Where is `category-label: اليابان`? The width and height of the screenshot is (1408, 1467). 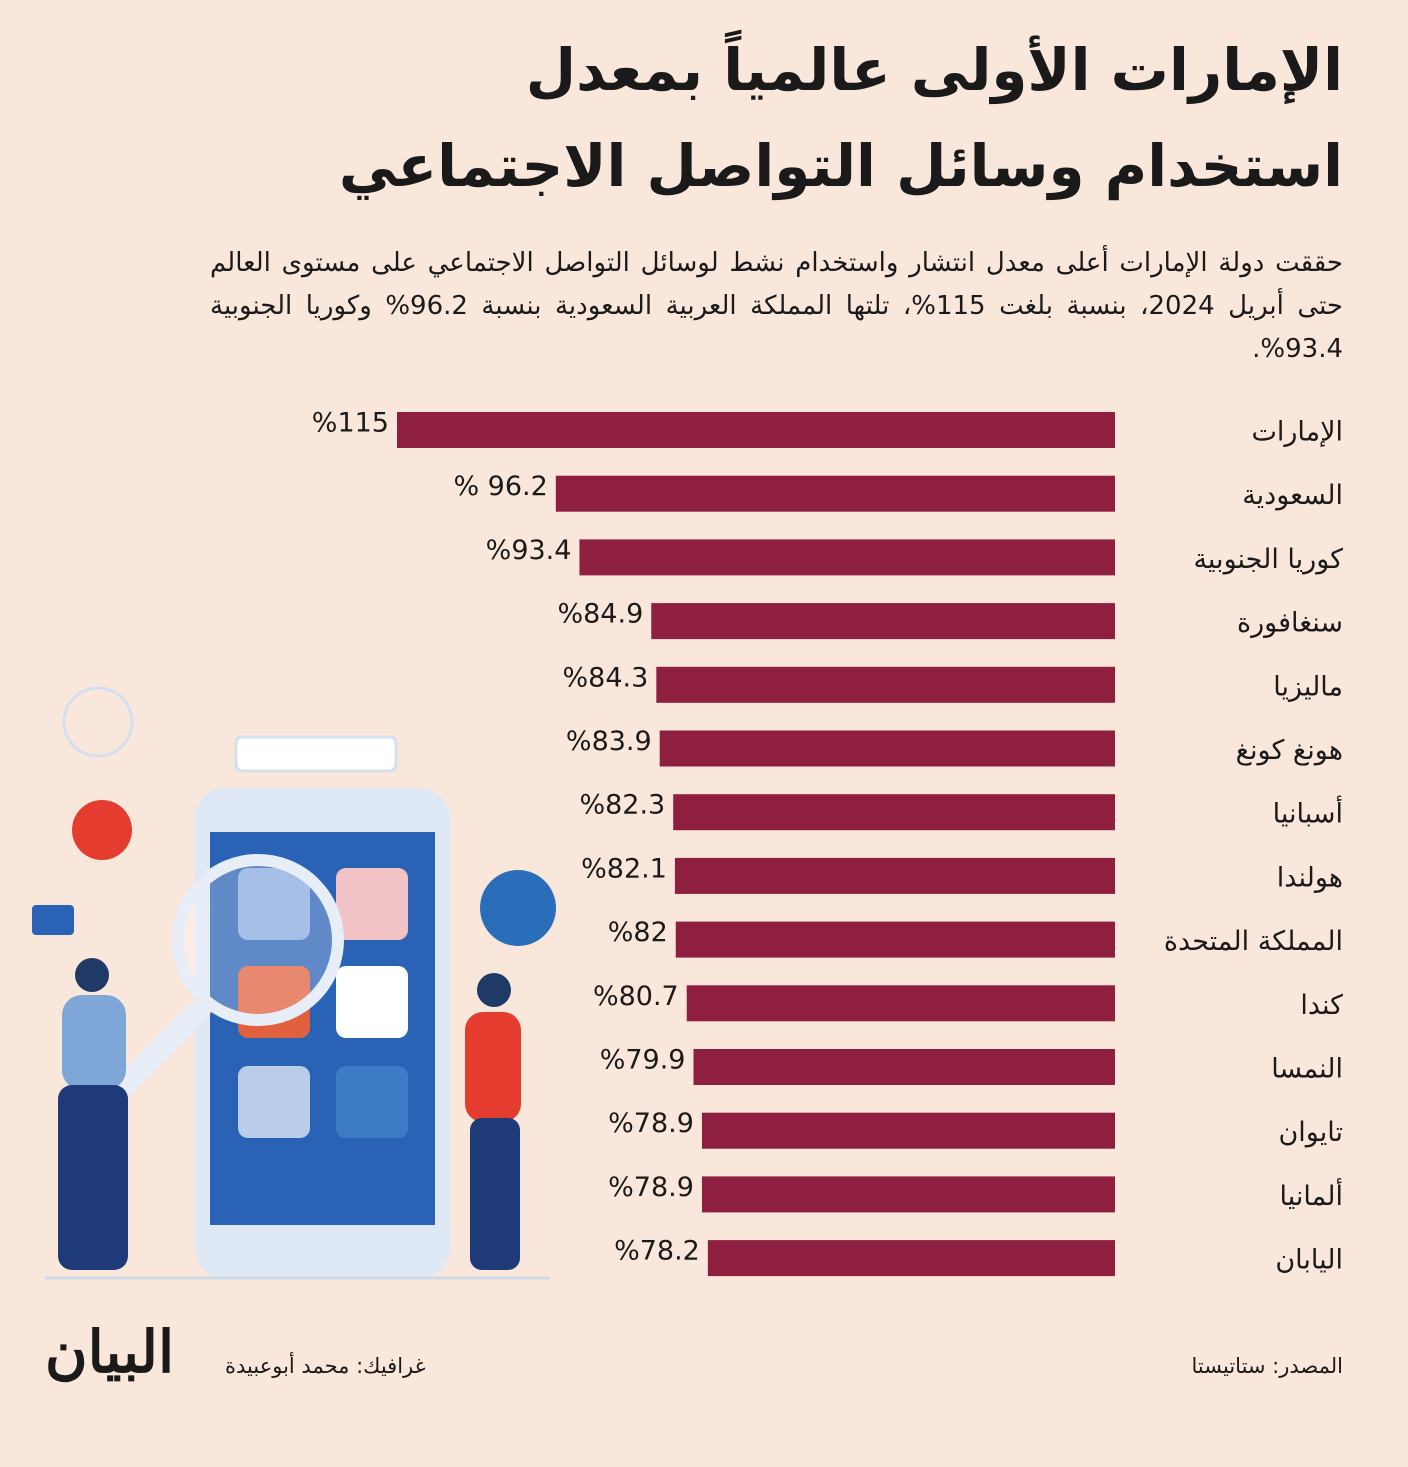 category-label: اليابان is located at coordinates (1309, 1260).